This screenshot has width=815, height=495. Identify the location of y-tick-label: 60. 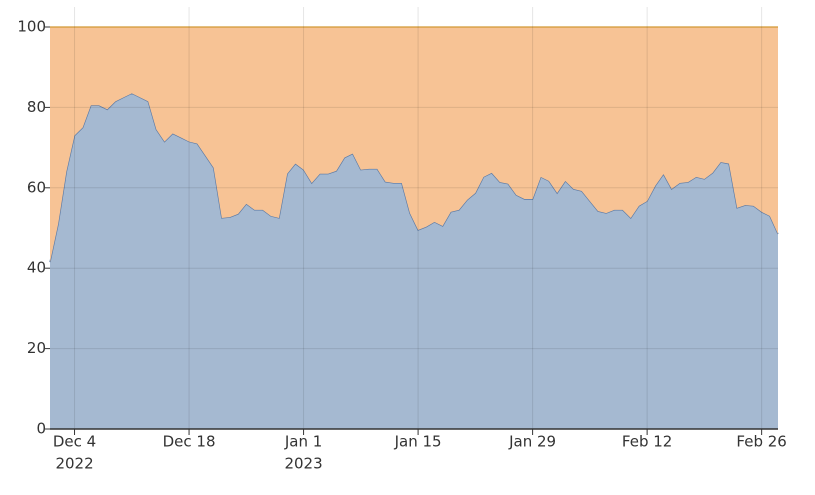
(36, 187).